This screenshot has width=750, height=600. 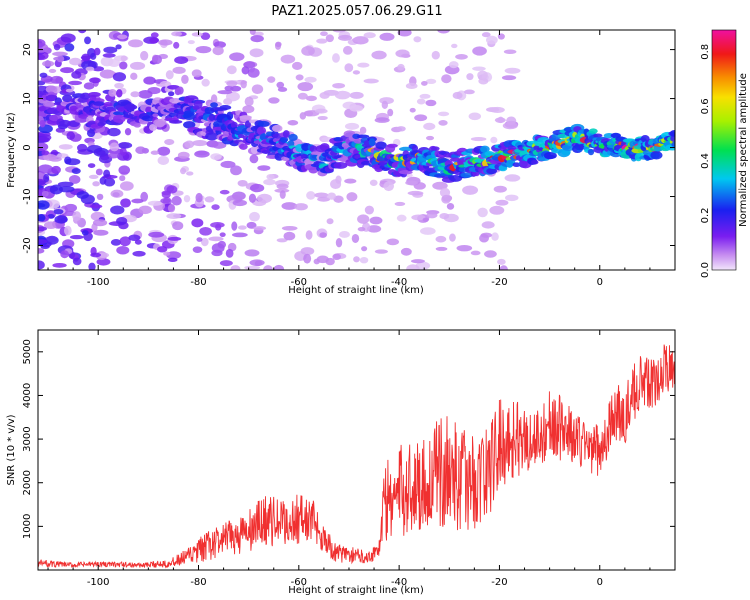 I want to click on figure-title: PAZ1.2025.057.06.29.G11, so click(x=356, y=11).